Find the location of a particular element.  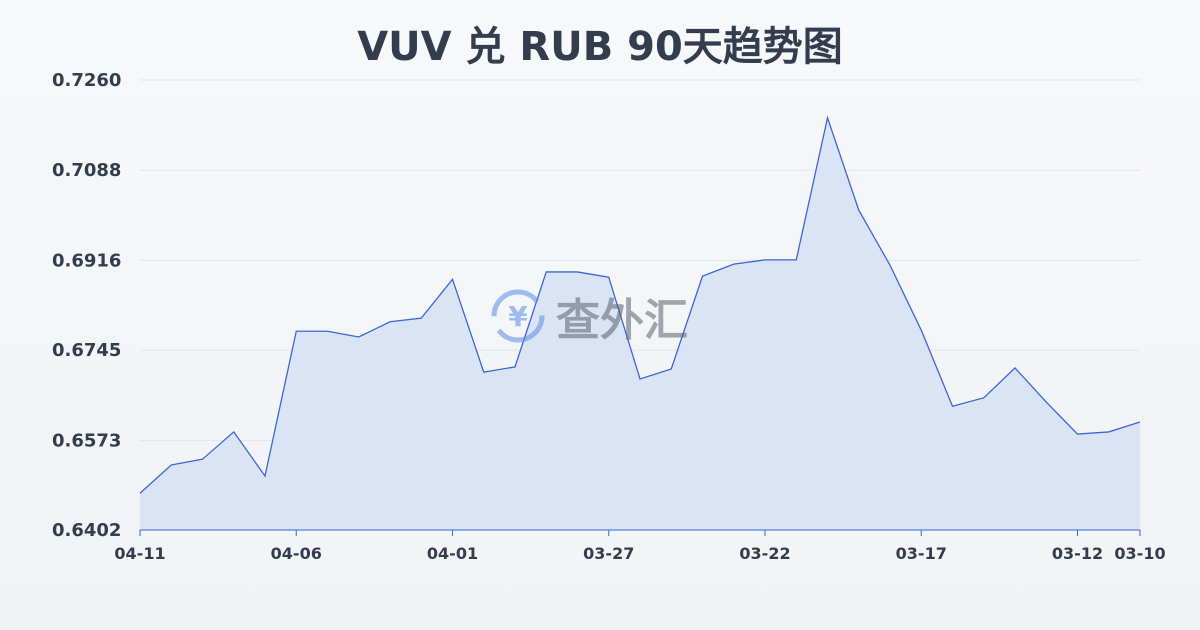

x-tick-label: 03-12 is located at coordinates (1077, 553).